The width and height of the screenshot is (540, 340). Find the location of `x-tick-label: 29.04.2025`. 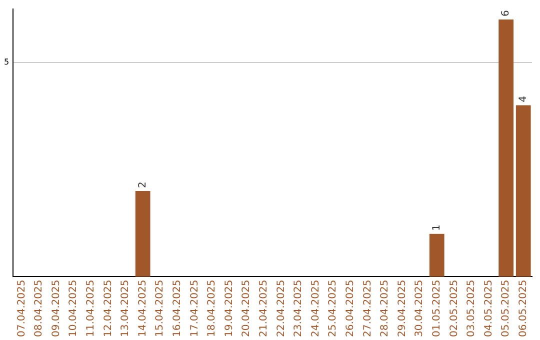

x-tick-label: 29.04.2025 is located at coordinates (402, 309).